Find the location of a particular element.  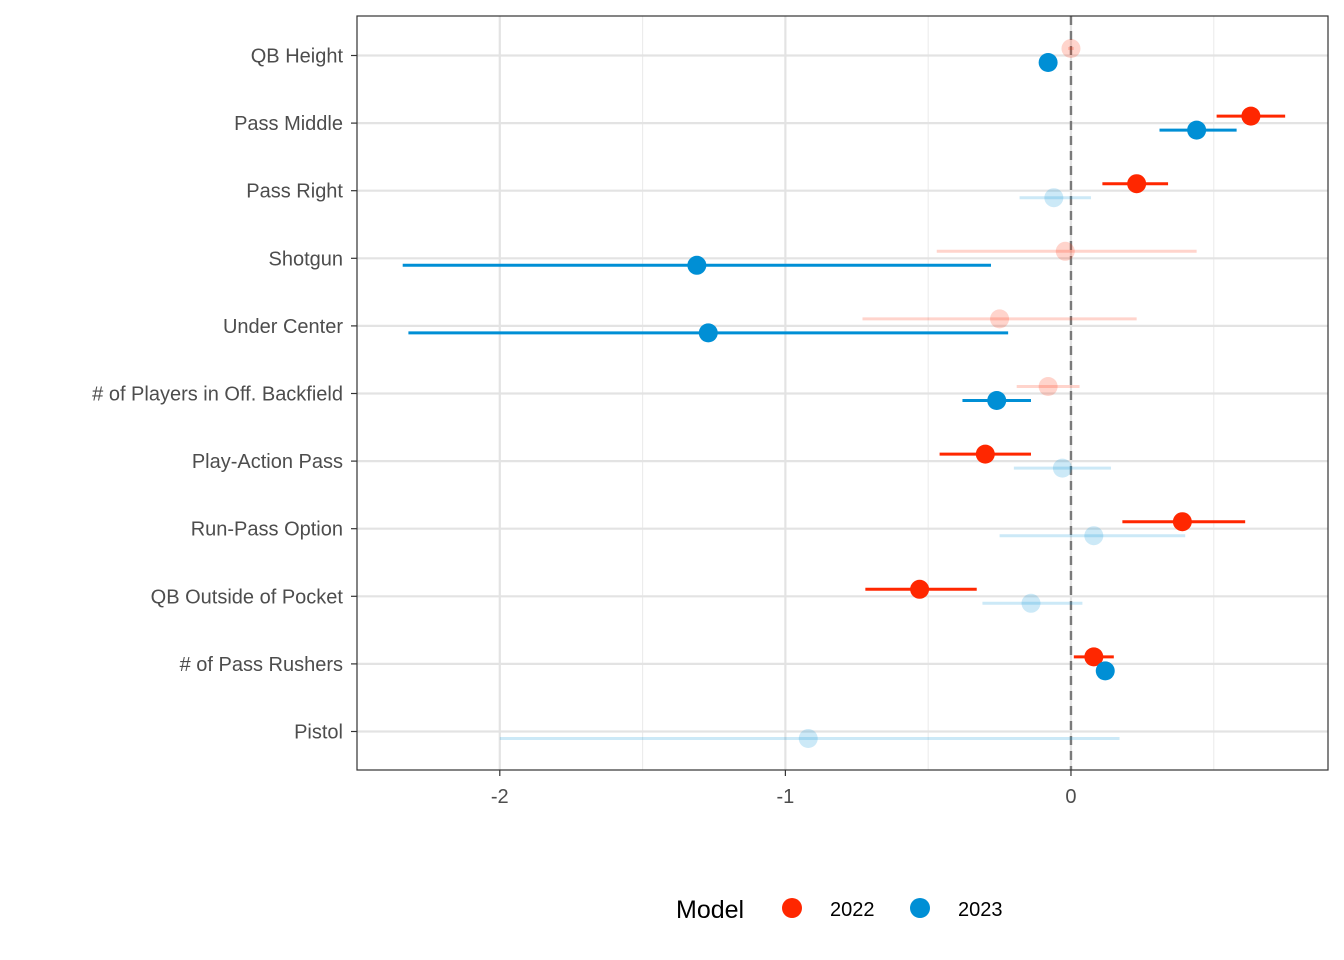

y-tick-label-qb-height: QB Height is located at coordinates (297, 57).